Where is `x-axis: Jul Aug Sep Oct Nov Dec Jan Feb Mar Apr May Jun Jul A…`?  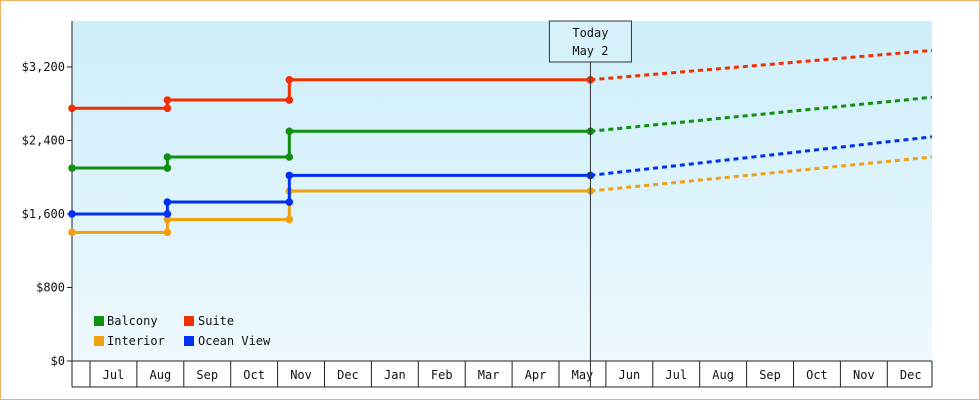
x-axis: Jul Aug Sep Oct Nov Dec Jan Feb Mar Apr May Jun Jul A… is located at coordinates (502, 374).